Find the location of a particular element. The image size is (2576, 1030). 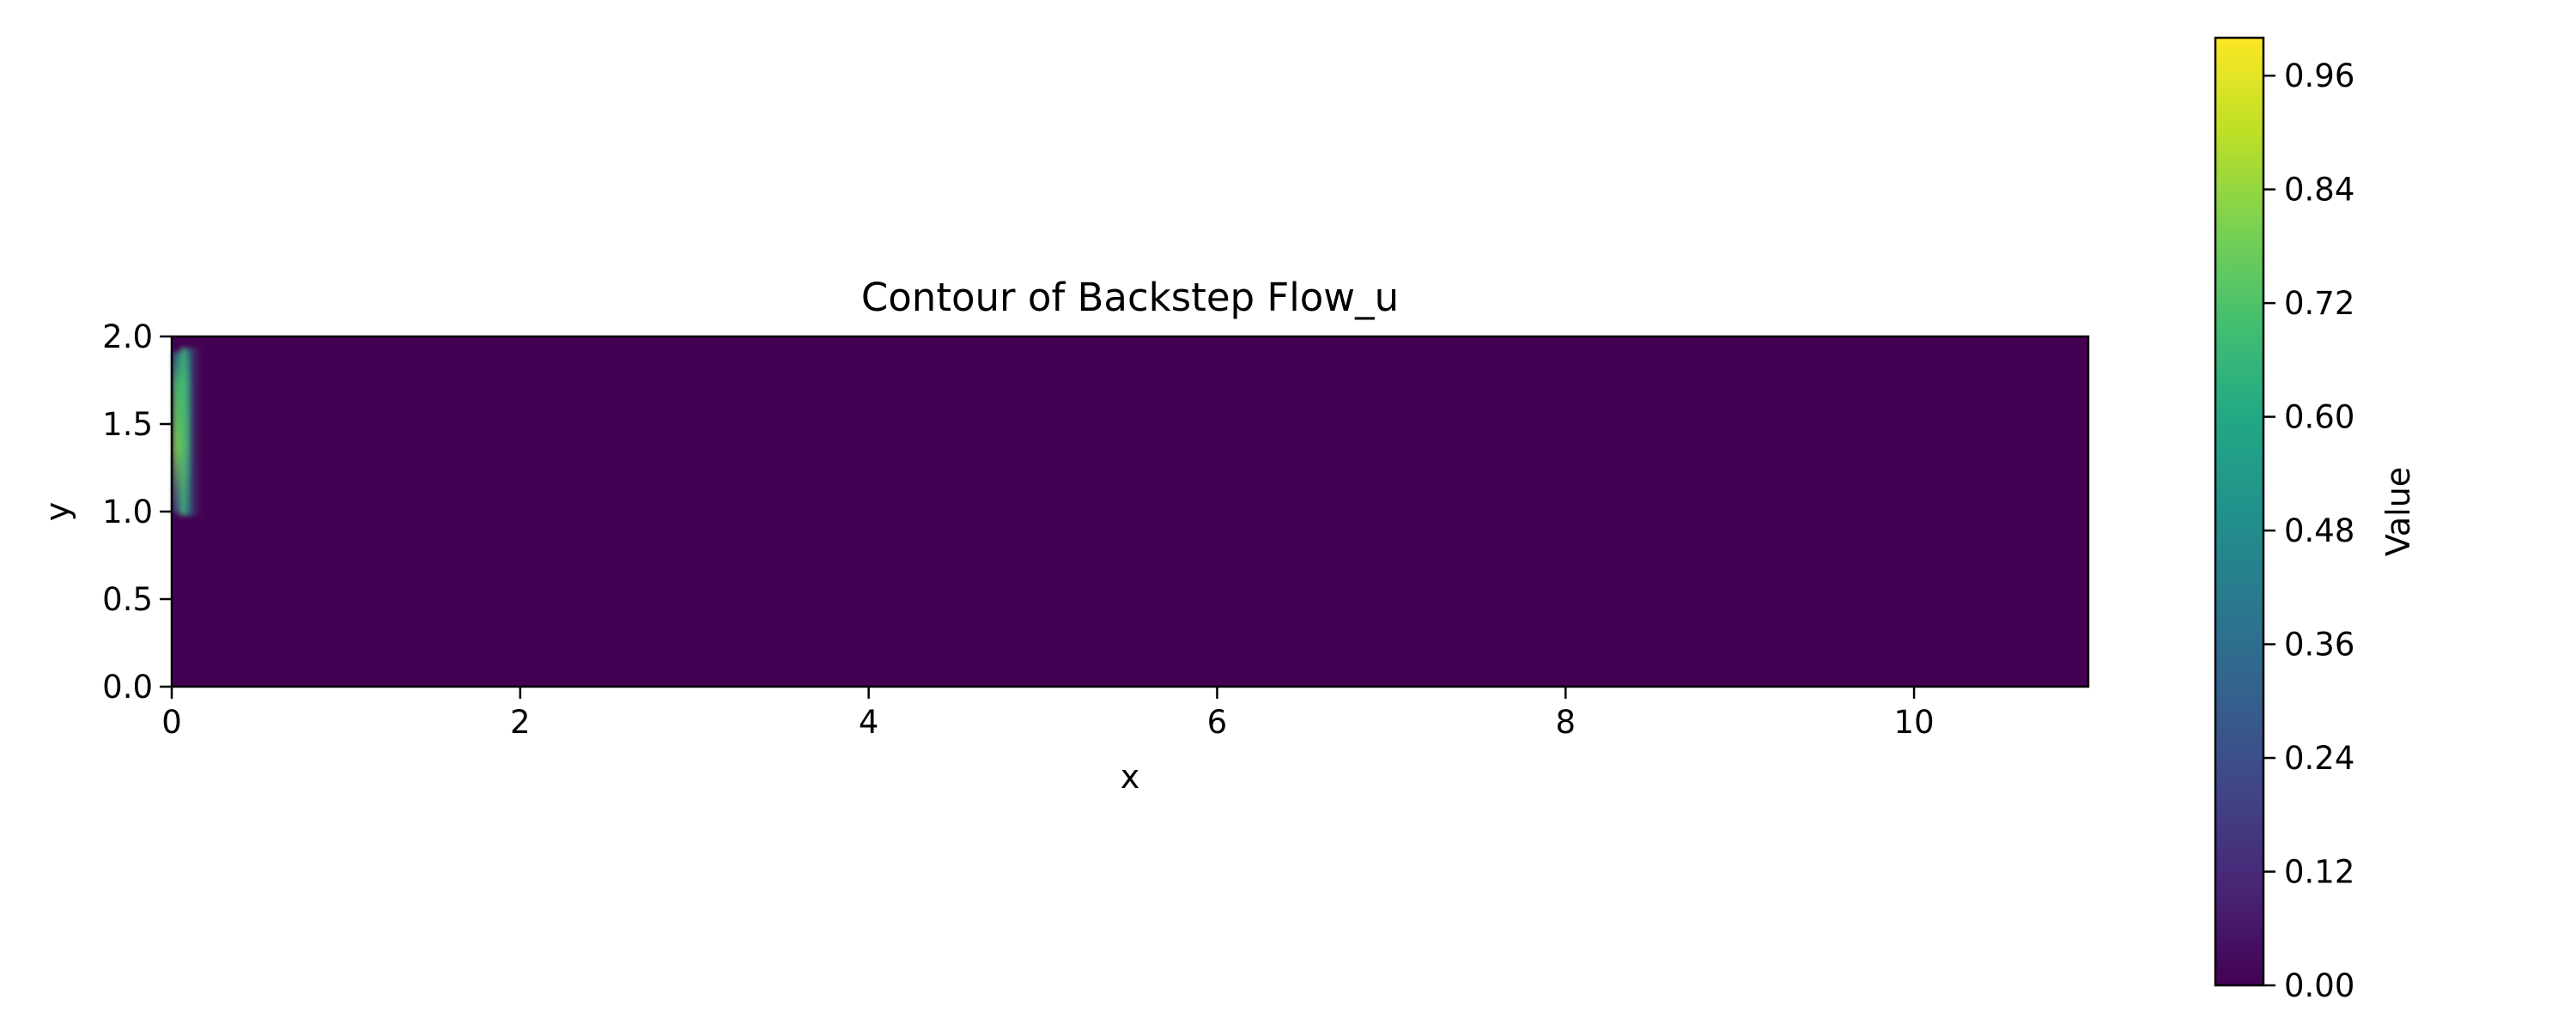

colorbar-tick-label: 0.84 is located at coordinates (2319, 190).